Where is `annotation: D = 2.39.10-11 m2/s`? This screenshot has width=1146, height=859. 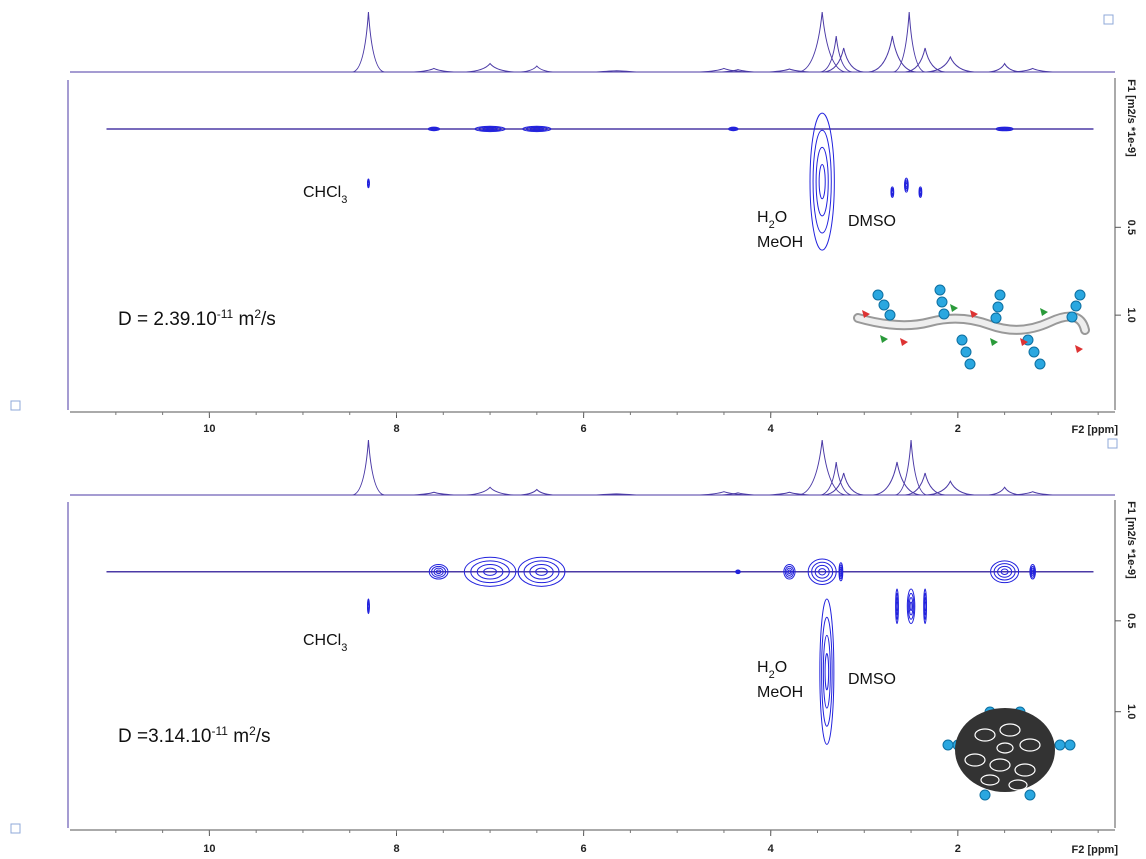
annotation: D = 2.39.10-11 m2/s is located at coordinates (197, 318).